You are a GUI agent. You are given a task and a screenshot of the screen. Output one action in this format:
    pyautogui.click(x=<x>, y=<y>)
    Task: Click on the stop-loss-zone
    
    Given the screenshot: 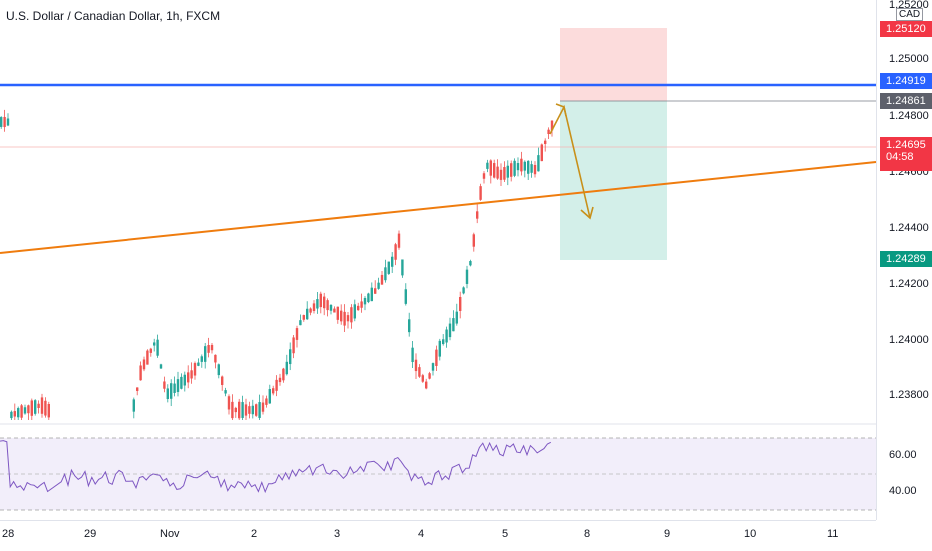 What is the action you would take?
    pyautogui.click(x=613, y=64)
    